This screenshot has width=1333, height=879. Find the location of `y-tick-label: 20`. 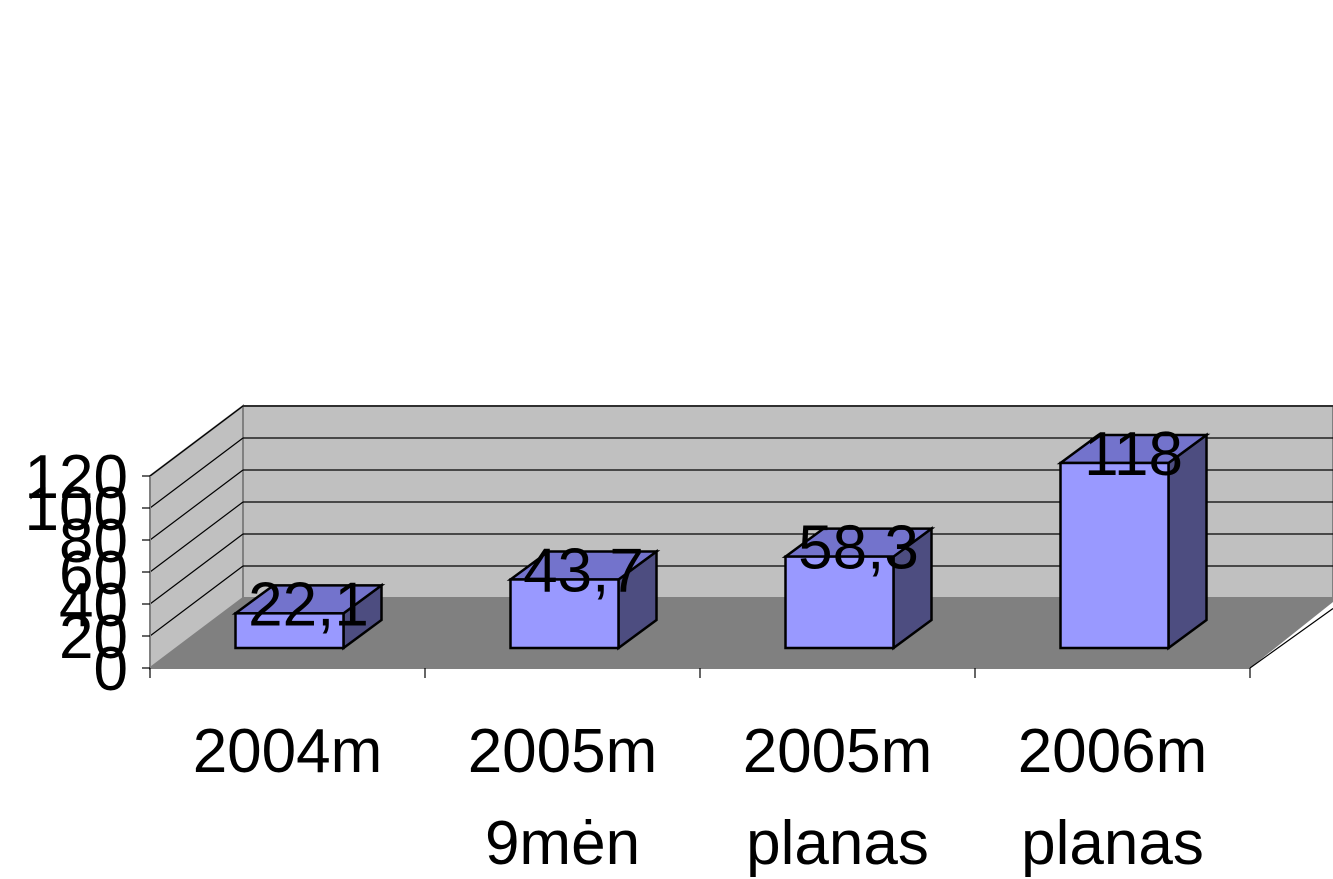

y-tick-label: 20 is located at coordinates (93, 637).